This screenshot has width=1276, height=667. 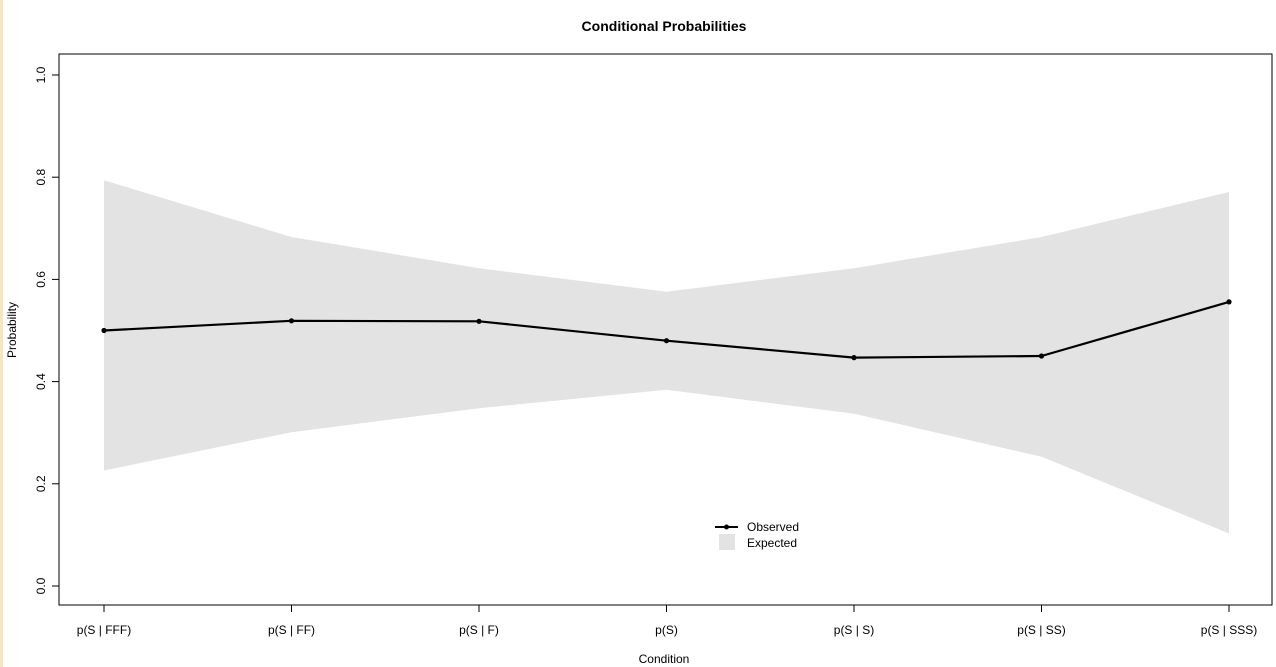 I want to click on legend-expected-label: Expected, so click(x=772, y=543).